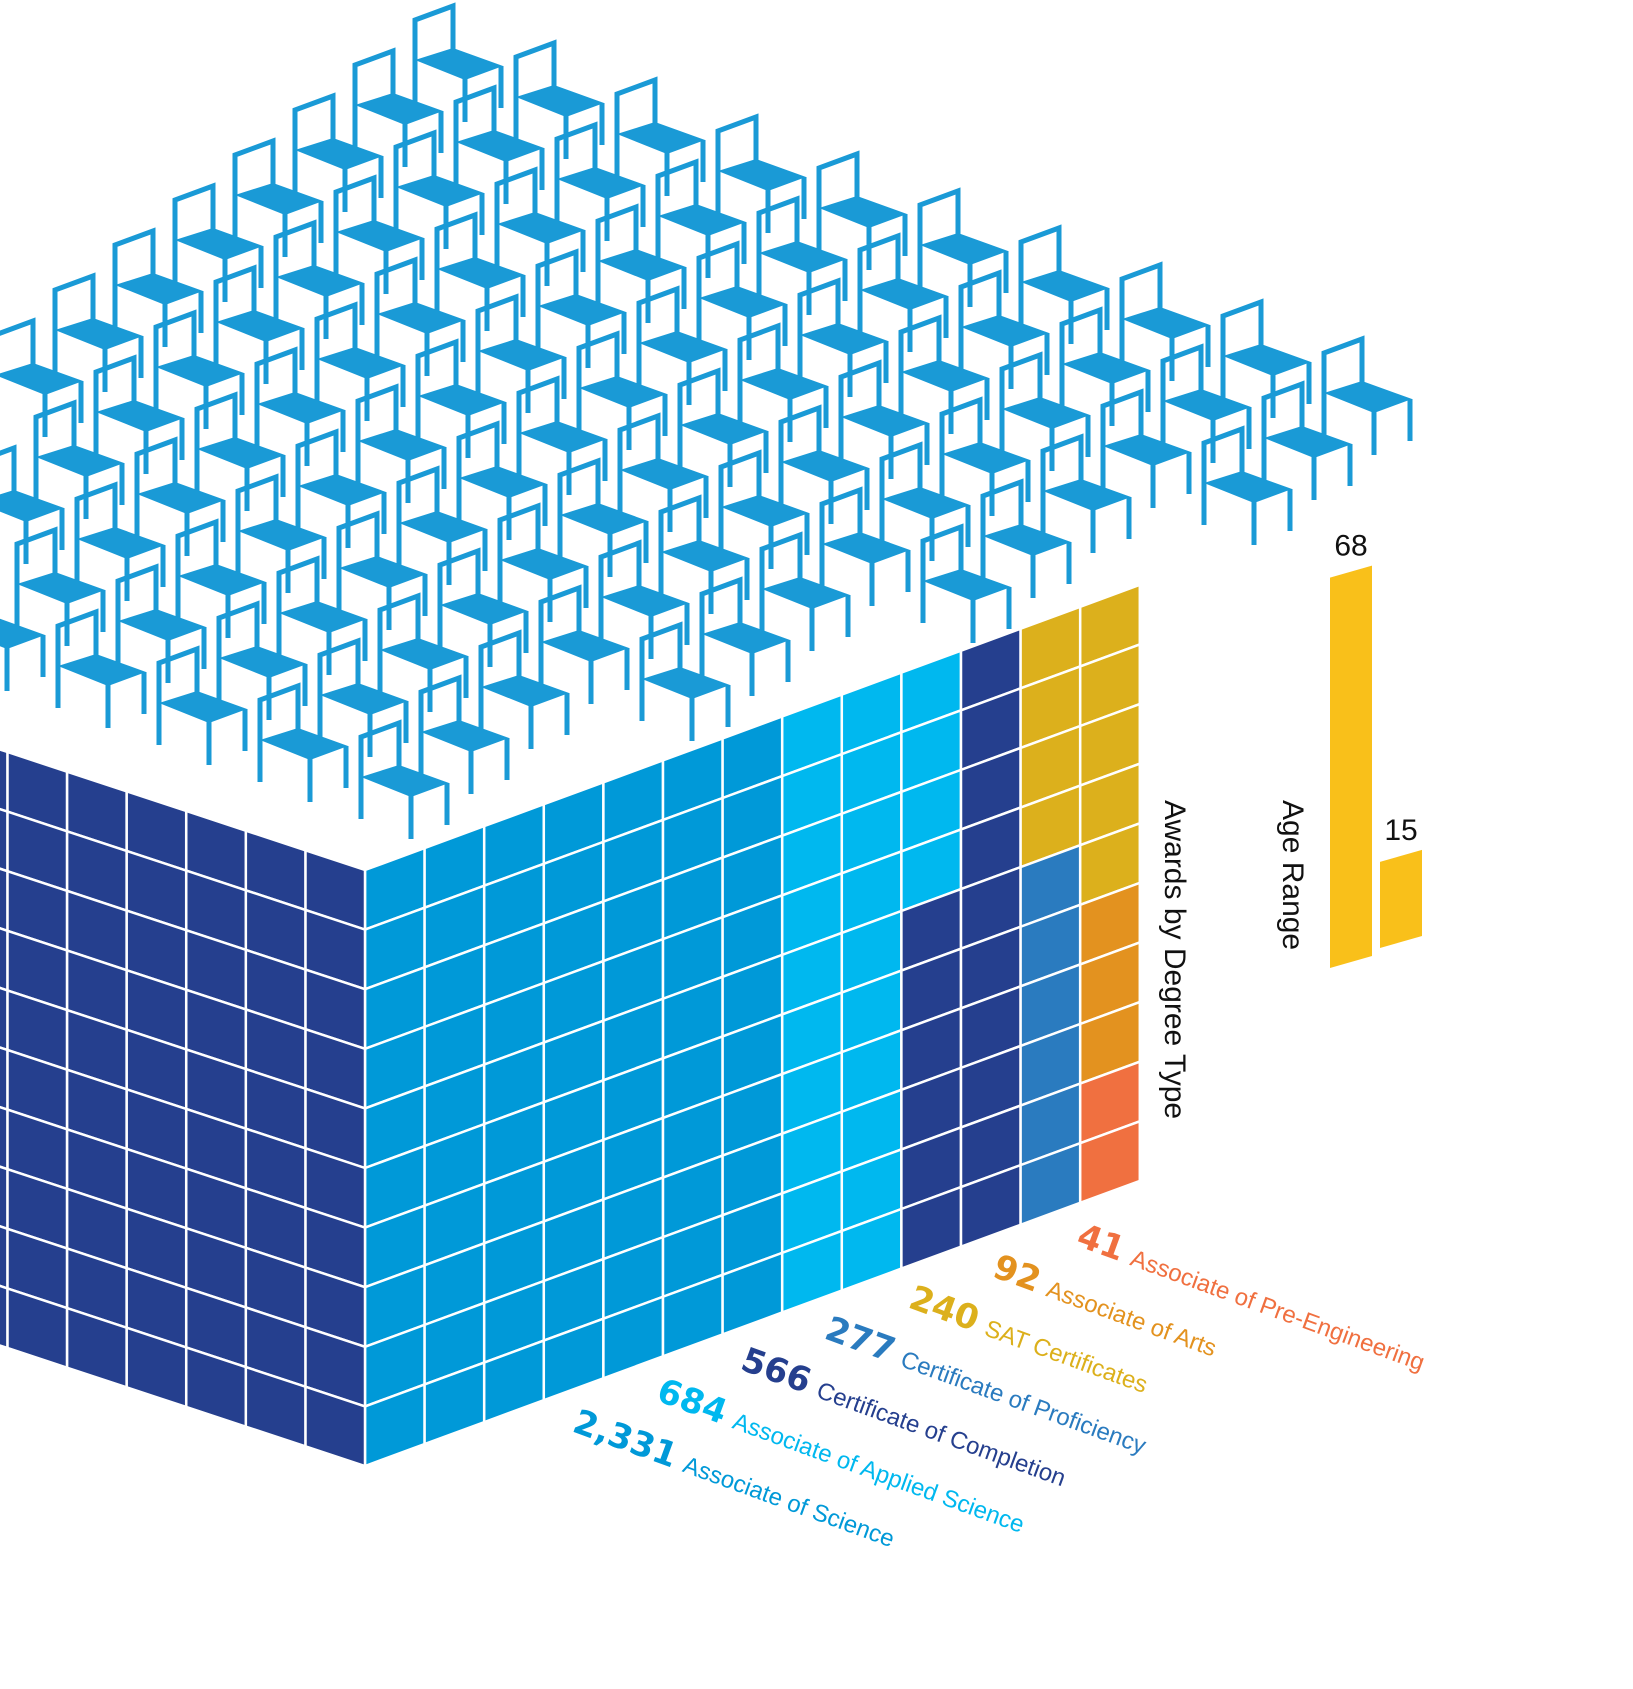 The width and height of the screenshot is (1633, 1689). Describe the element at coordinates (1401, 898) in the screenshot. I see `bar` at that location.